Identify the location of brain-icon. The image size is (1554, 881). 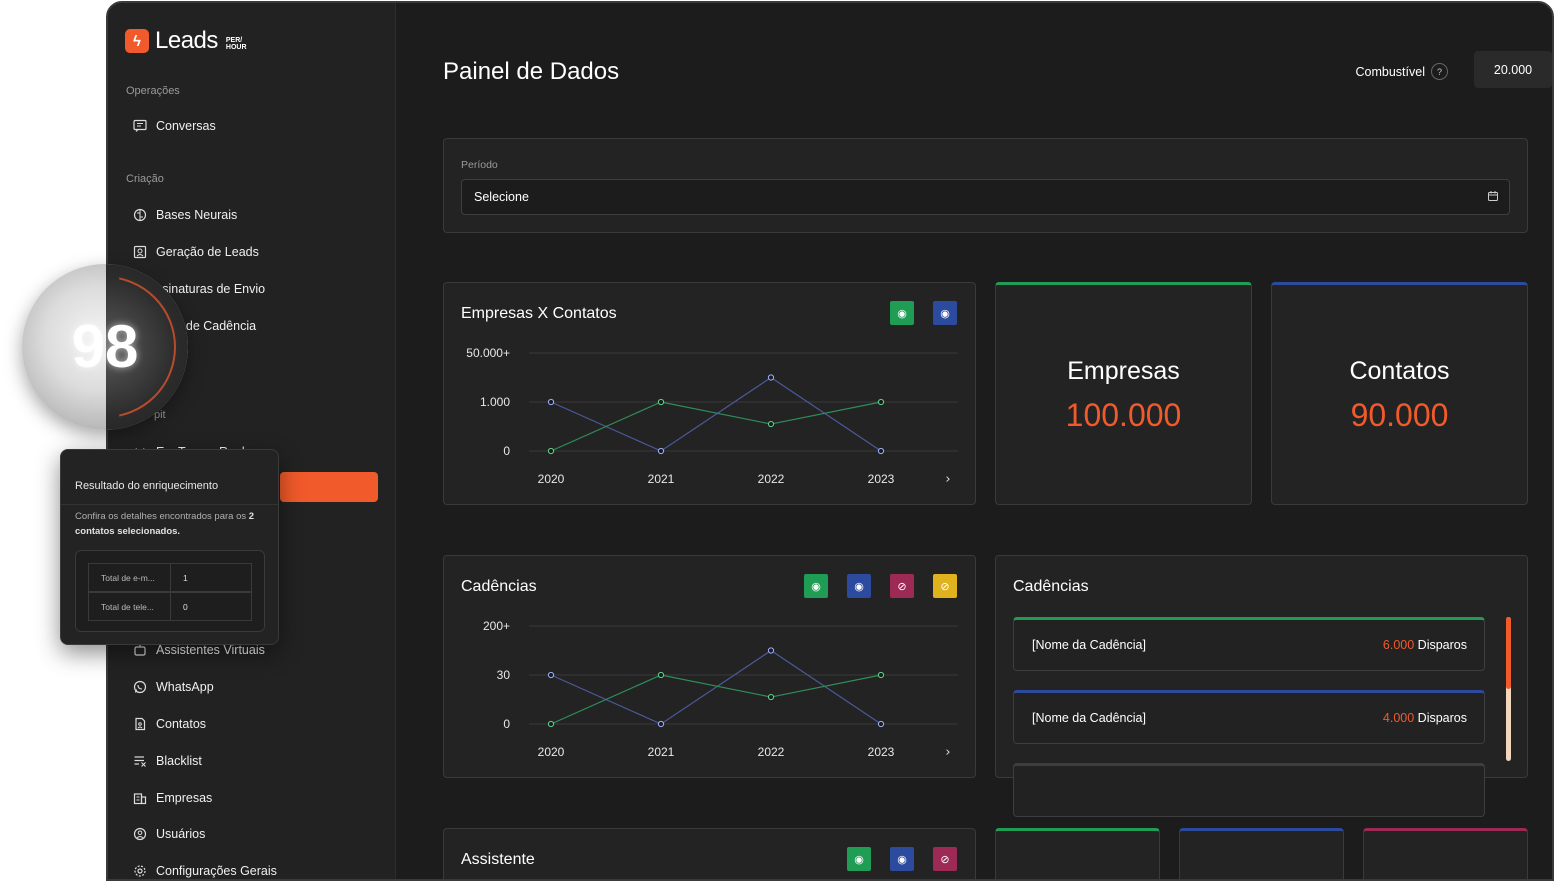
(140, 215).